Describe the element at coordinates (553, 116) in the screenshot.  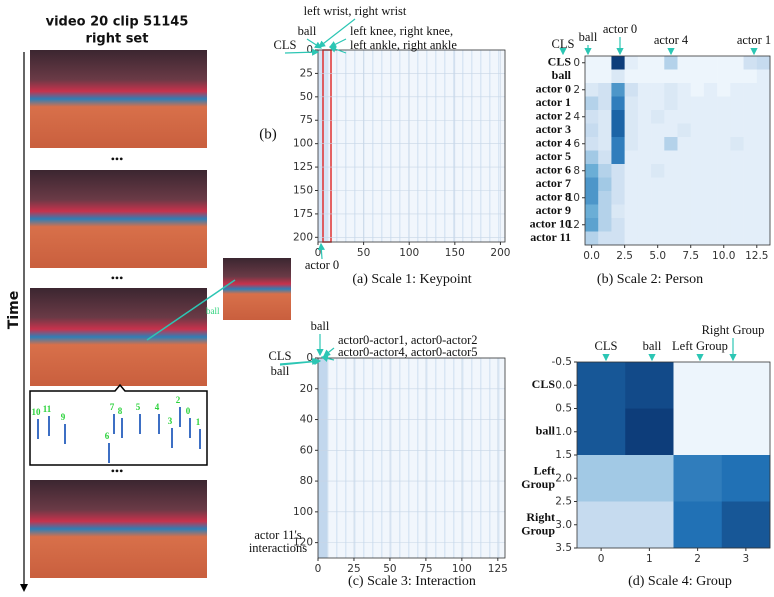
I see `row-label: actor 2` at that location.